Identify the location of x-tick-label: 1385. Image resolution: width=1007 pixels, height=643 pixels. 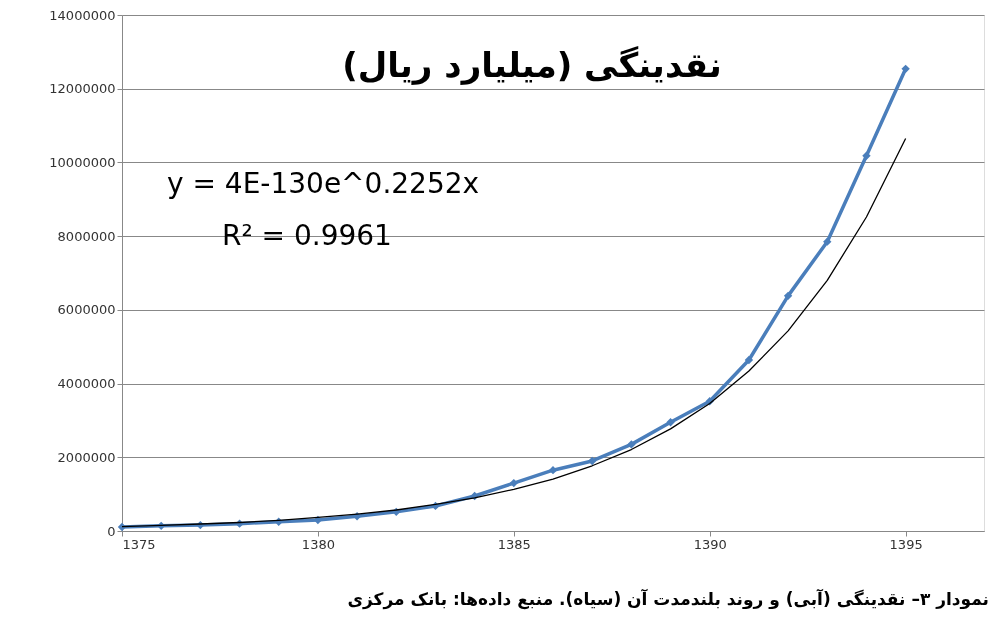
(514, 544).